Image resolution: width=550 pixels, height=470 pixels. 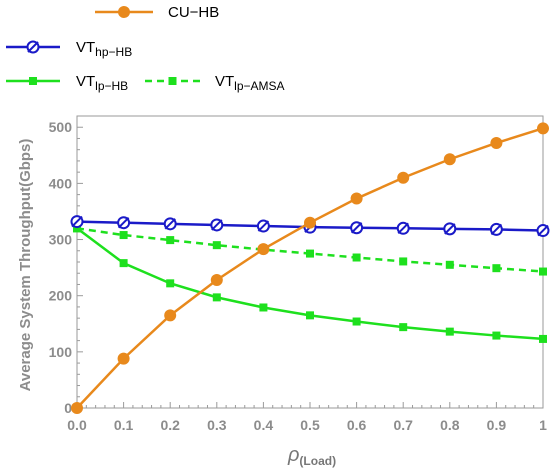 I want to click on x-tick-label: 1, so click(x=543, y=425).